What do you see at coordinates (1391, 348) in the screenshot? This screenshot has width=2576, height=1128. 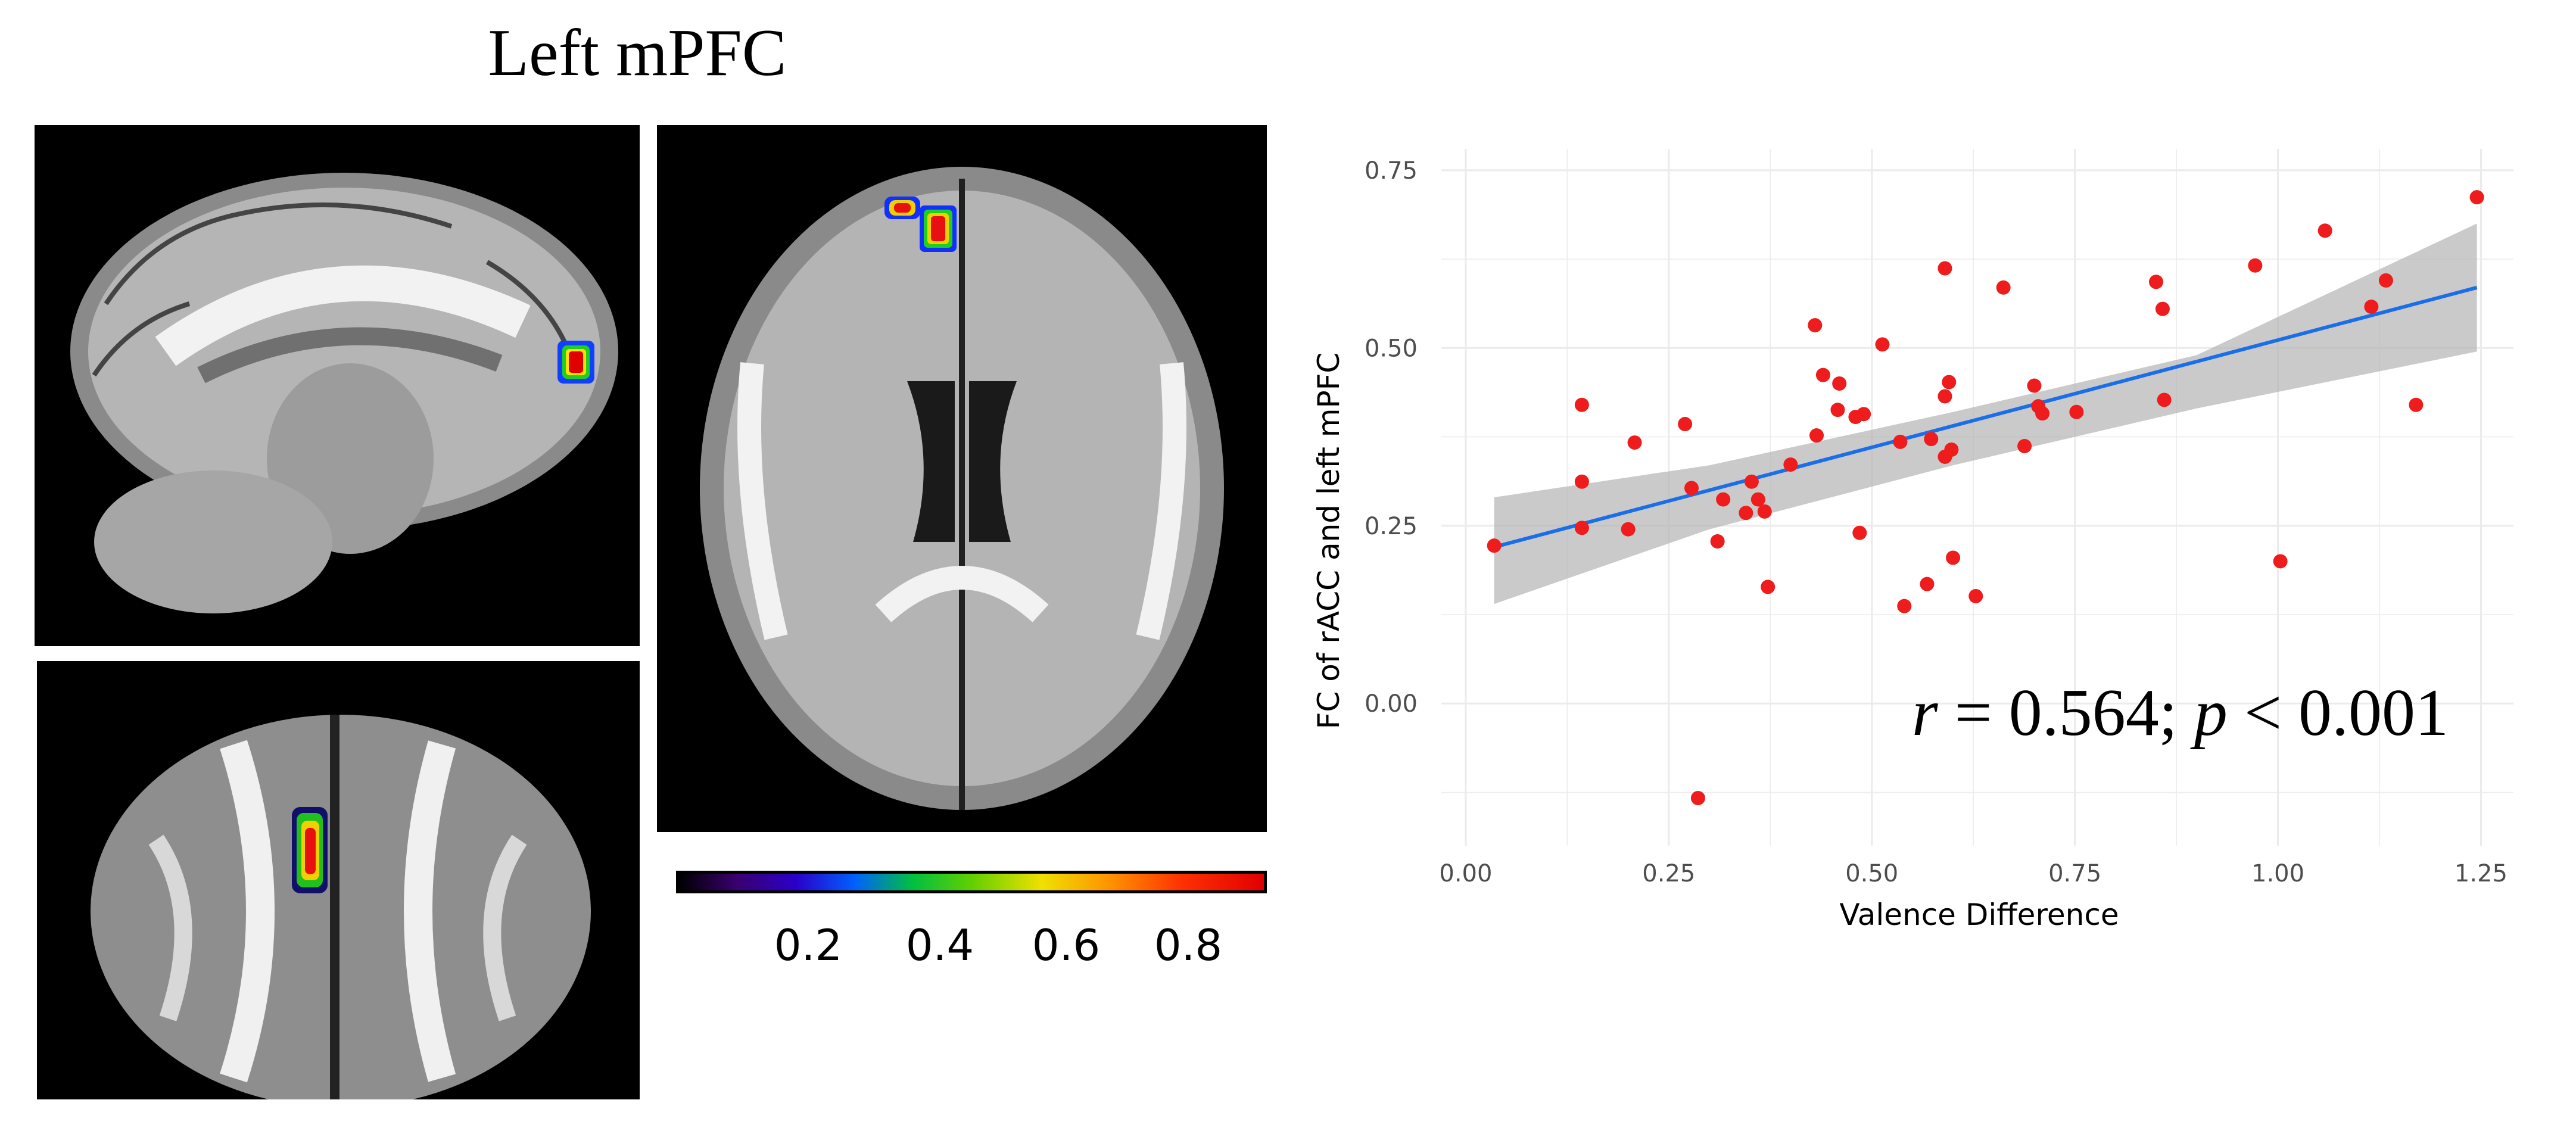 I see `y-tick-label: 0.50` at bounding box center [1391, 348].